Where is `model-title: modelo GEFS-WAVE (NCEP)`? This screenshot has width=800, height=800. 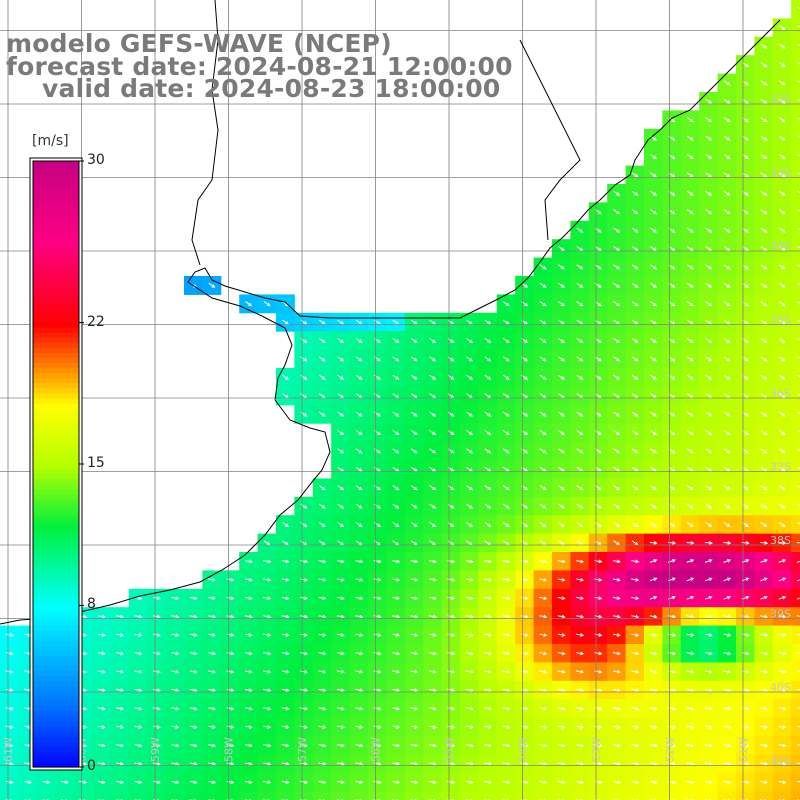
model-title: modelo GEFS-WAVE (NCEP) is located at coordinates (199, 43).